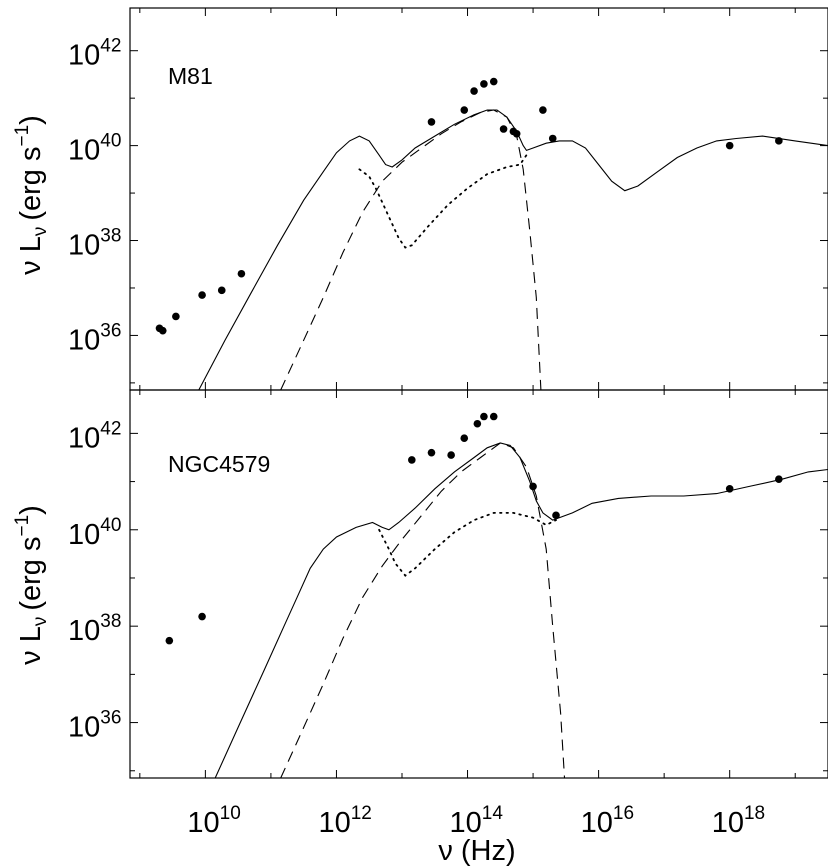 Image resolution: width=828 pixels, height=867 pixels. What do you see at coordinates (40, 622) in the screenshot?
I see `y-axis-label-bottom-part-2: ν` at bounding box center [40, 622].